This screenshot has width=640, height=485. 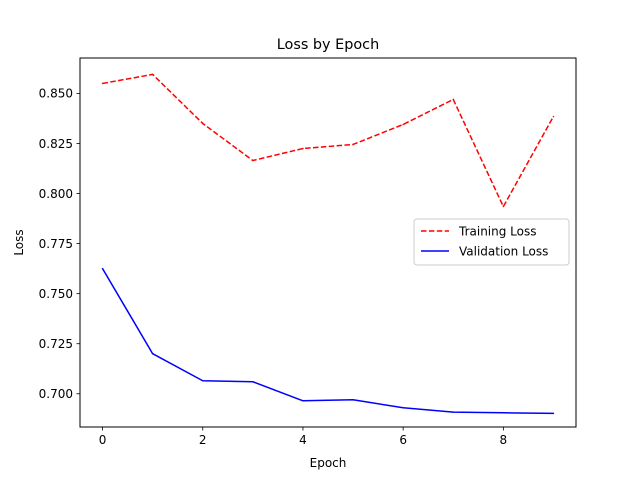 What do you see at coordinates (503, 251) in the screenshot?
I see `validation-loss-legend-label: Validation Loss` at bounding box center [503, 251].